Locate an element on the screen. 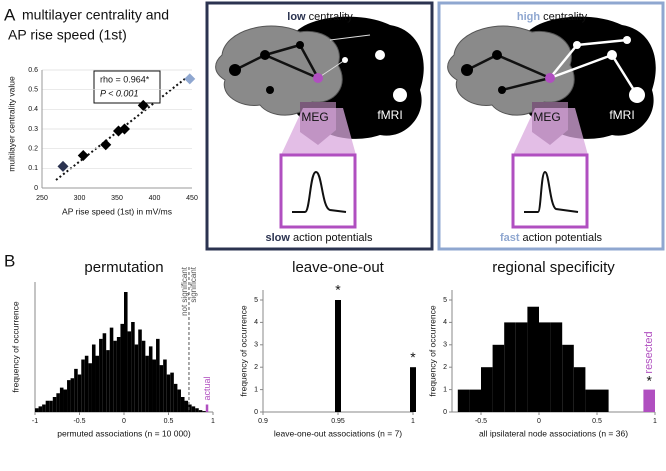 Image resolution: width=666 pixels, height=471 pixels. x-tick-label: 450 is located at coordinates (192, 198).